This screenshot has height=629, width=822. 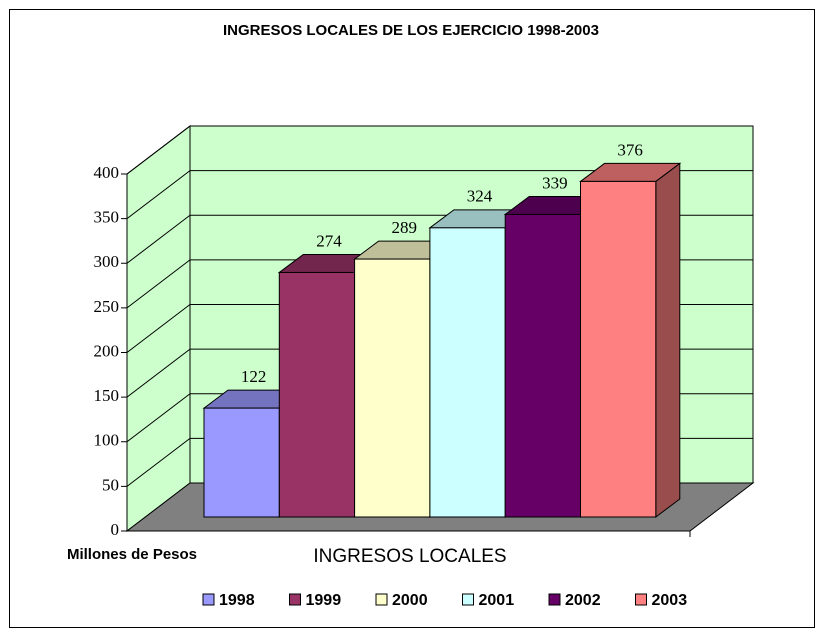 I want to click on y-tick-label: 150, so click(x=107, y=395).